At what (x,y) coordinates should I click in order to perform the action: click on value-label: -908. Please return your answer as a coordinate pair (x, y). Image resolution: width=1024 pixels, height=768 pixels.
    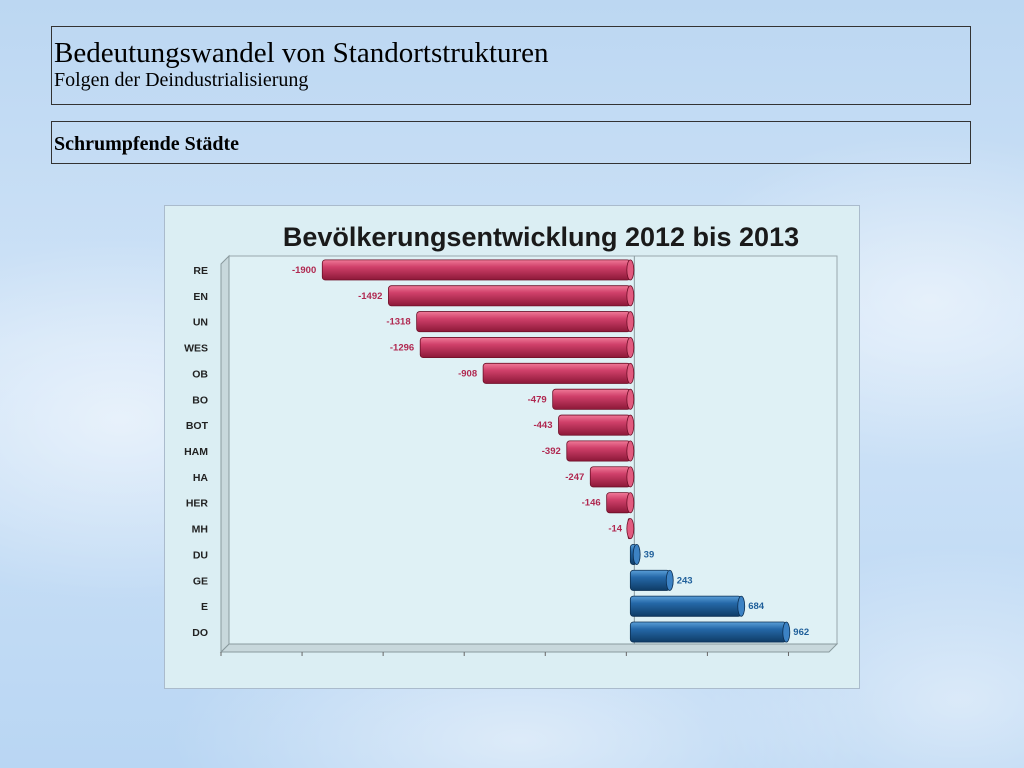
    Looking at the image, I should click on (467, 373).